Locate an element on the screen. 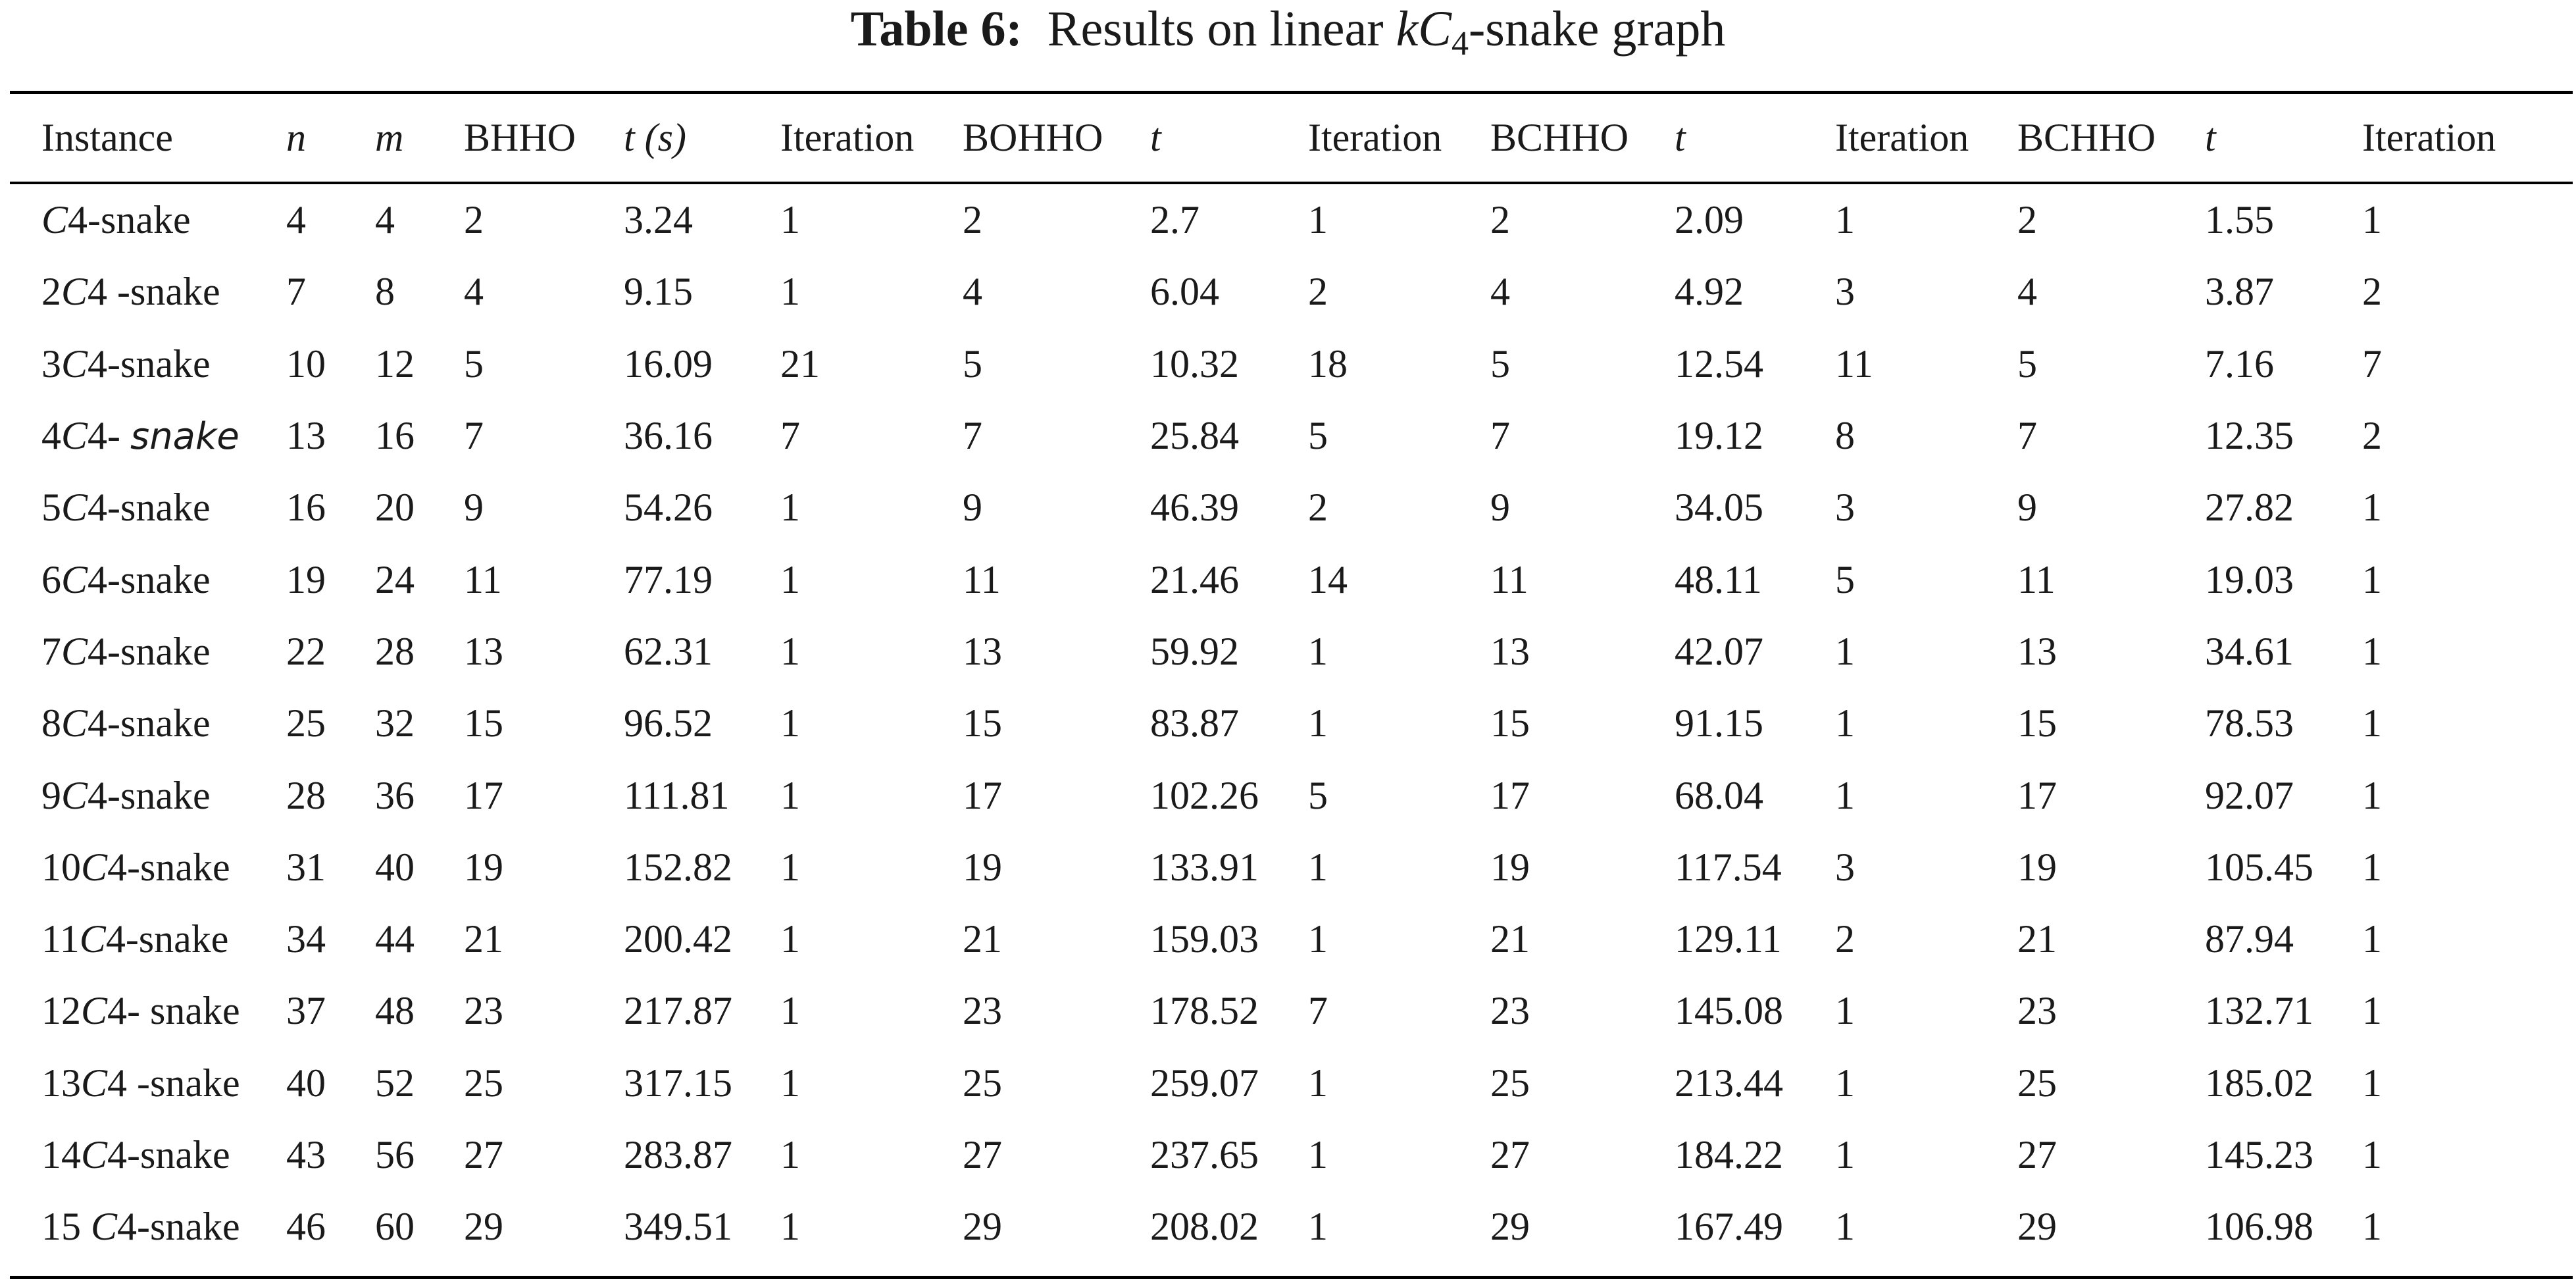 Image resolution: width=2576 pixels, height=1287 pixels. cell-bchho-1: 11 is located at coordinates (1509, 579).